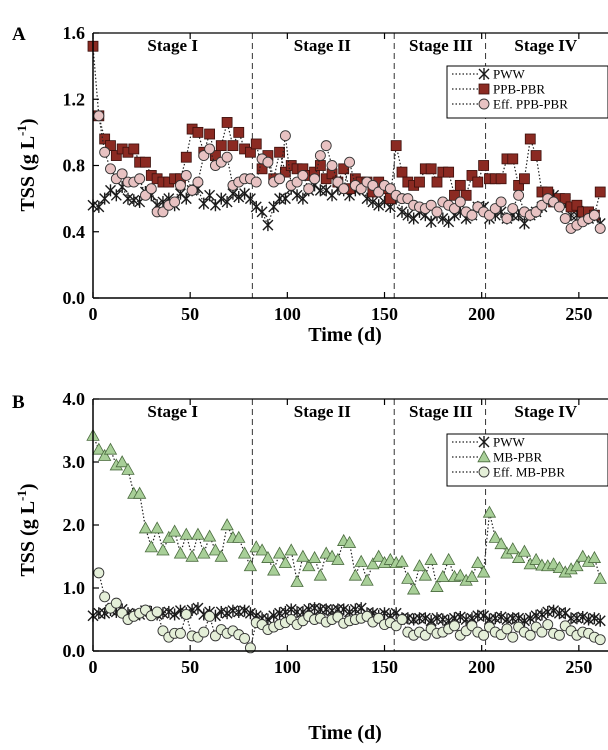 This screenshot has width=608, height=750. What do you see at coordinates (28, 539) in the screenshot?
I see `panel-b-ylabel-main: TSS (g L` at bounding box center [28, 539].